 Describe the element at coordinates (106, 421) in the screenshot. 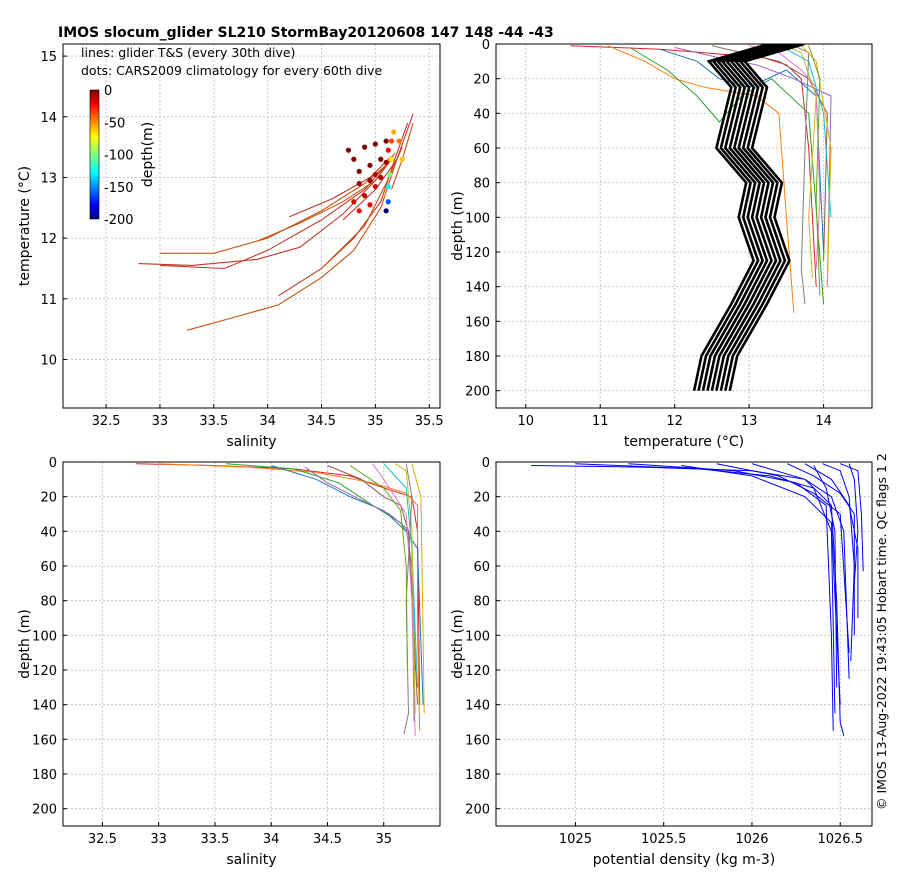

I see `x-tick-label: 32.5` at that location.